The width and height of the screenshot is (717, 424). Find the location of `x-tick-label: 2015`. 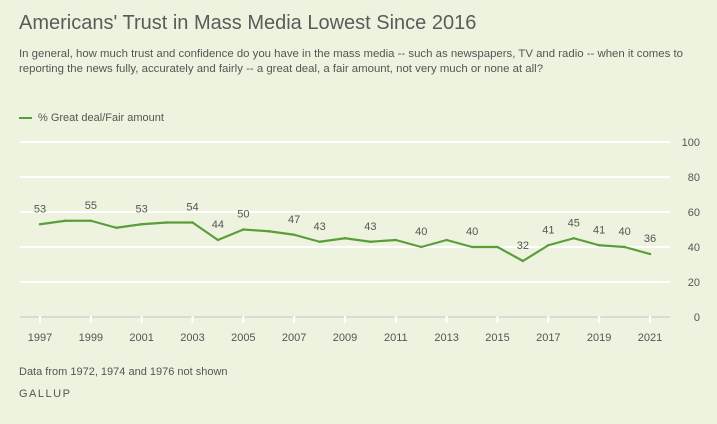

x-tick-label: 2015 is located at coordinates (497, 338).